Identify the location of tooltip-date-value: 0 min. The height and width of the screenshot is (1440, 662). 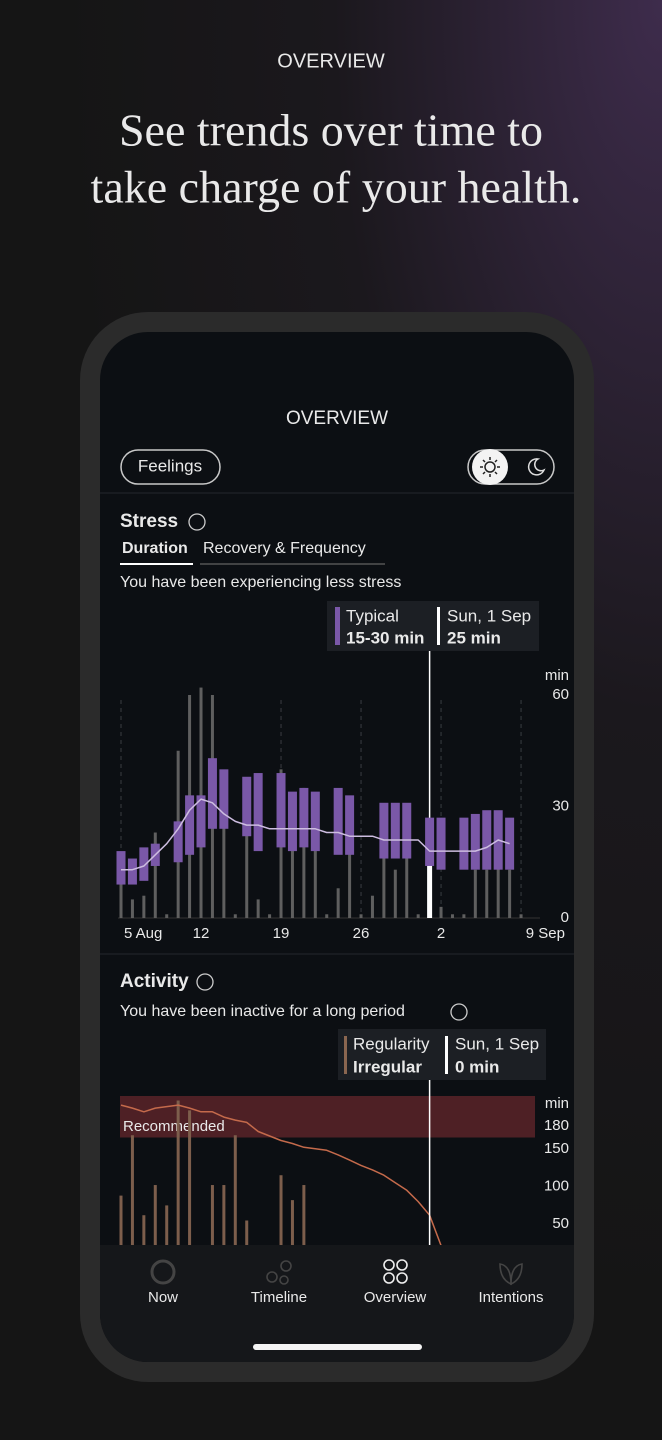
(477, 1066).